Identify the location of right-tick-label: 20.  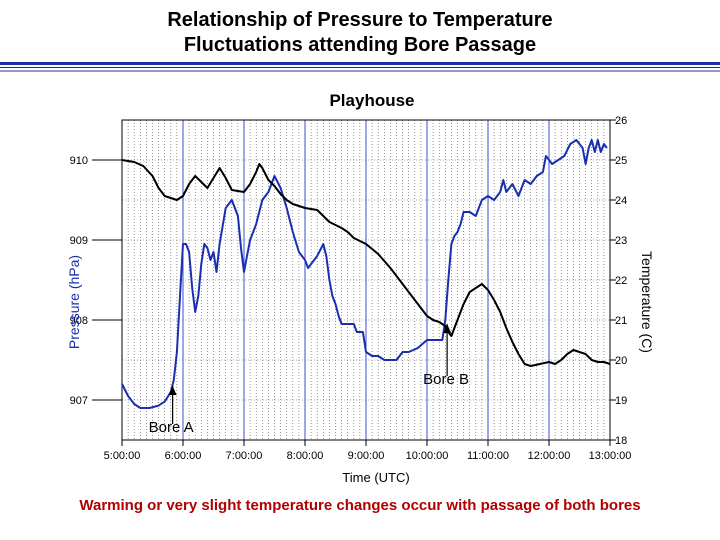
(621, 361).